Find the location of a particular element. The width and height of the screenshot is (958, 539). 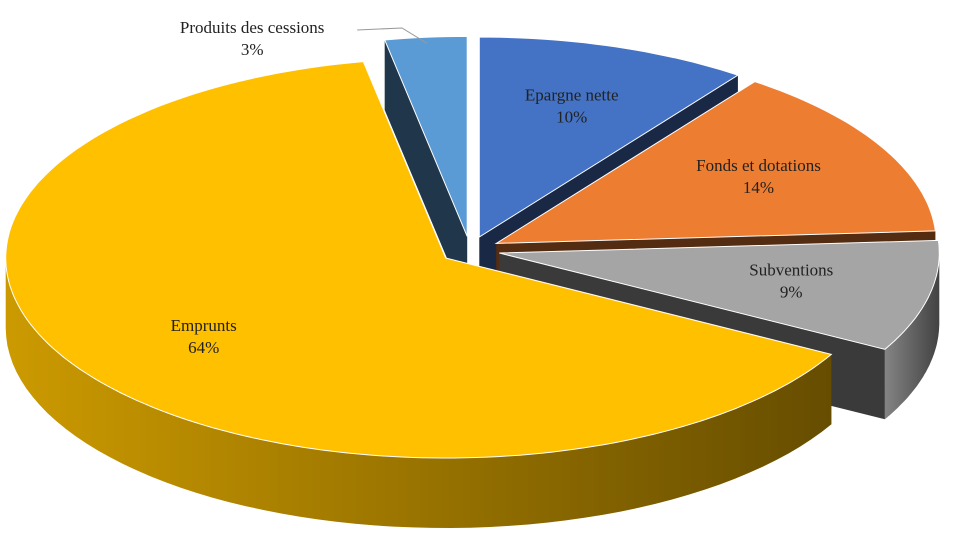

data-label-value: 10% is located at coordinates (571, 117).